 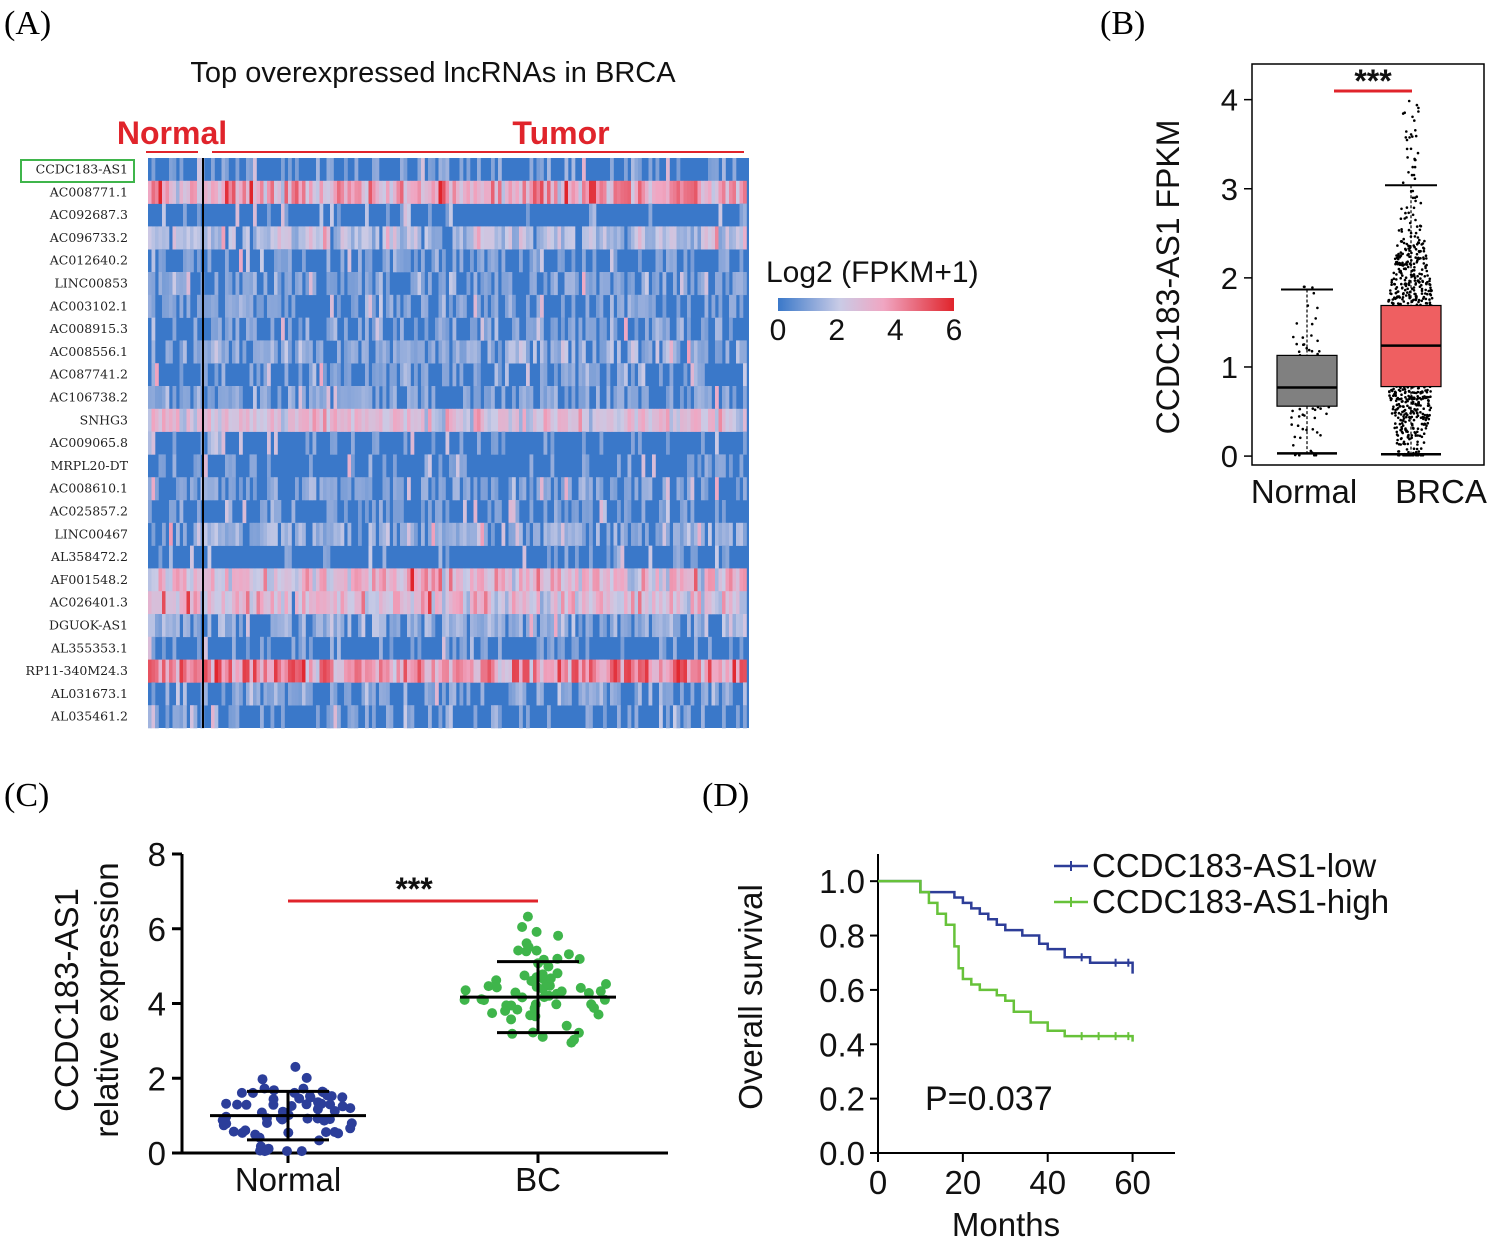 I want to click on boxplot-boxes, so click(x=1359, y=320).